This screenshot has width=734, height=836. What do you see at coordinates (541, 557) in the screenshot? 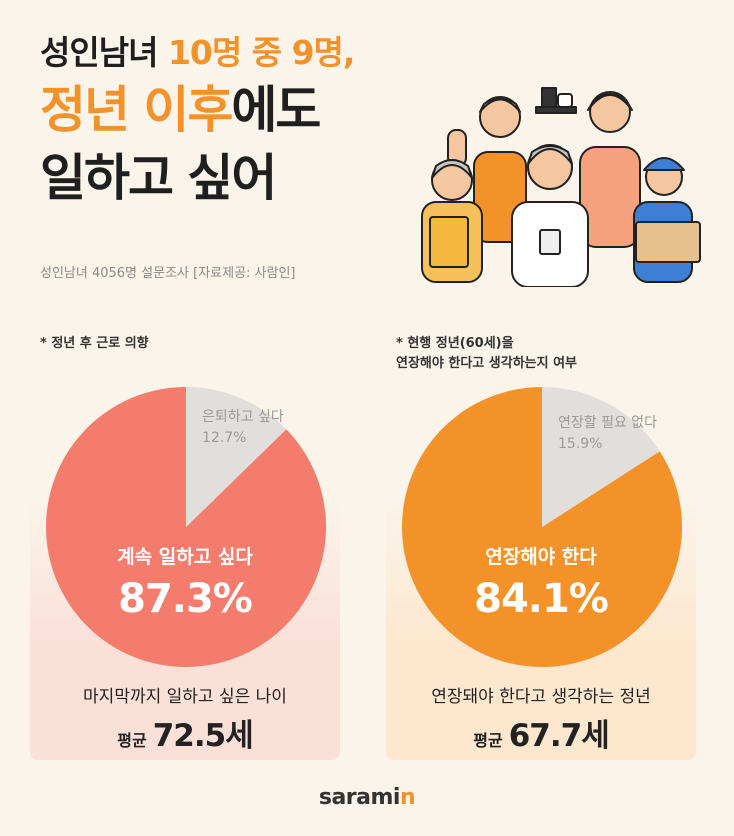
I see `major-slice-label: 연장해야 한다` at bounding box center [541, 557].